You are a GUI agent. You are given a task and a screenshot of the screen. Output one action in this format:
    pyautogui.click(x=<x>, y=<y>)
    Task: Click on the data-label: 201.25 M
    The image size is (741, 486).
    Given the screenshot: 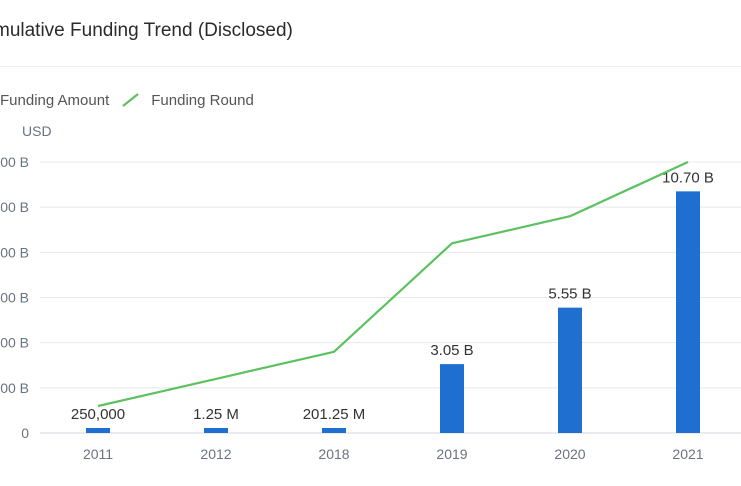 What is the action you would take?
    pyautogui.click(x=334, y=414)
    